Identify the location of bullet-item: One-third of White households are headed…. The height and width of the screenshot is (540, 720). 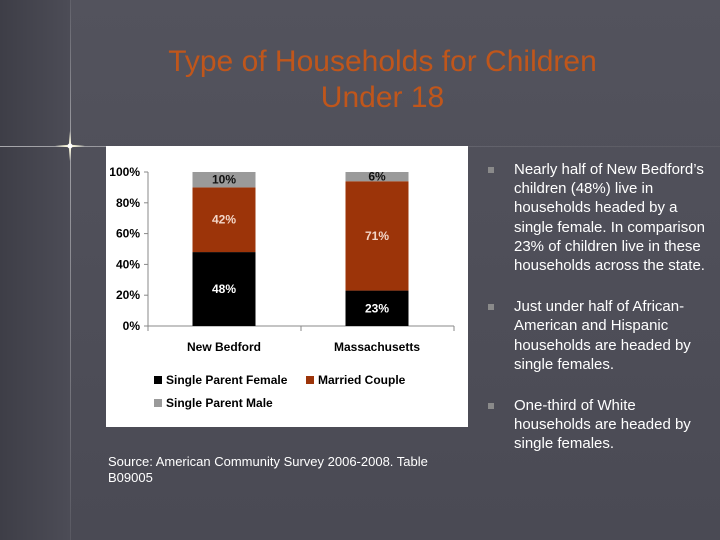
(596, 425).